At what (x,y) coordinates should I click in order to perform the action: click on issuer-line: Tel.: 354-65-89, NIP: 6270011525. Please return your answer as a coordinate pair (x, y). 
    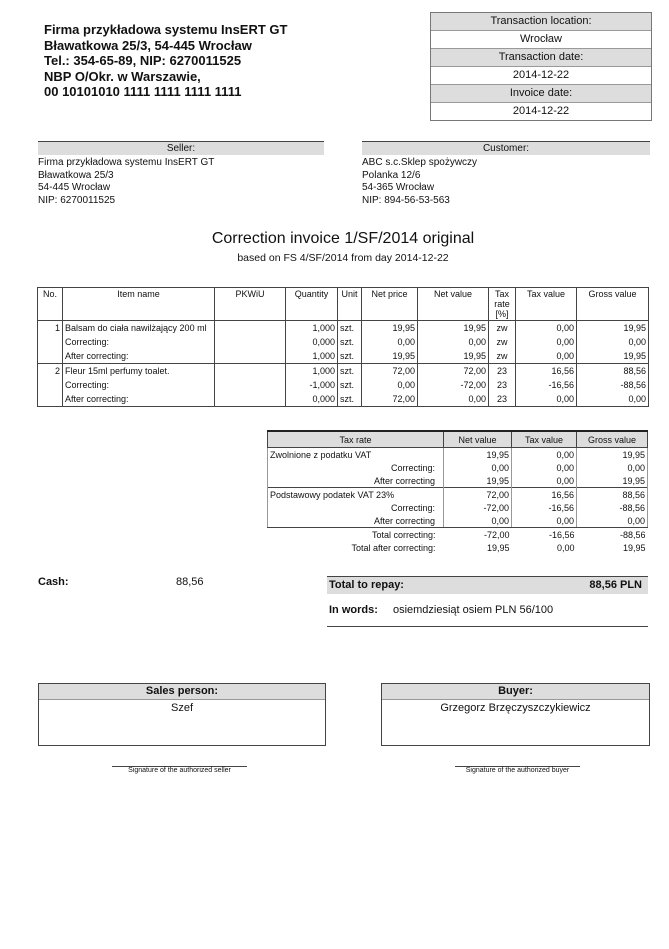
    Looking at the image, I should click on (143, 60).